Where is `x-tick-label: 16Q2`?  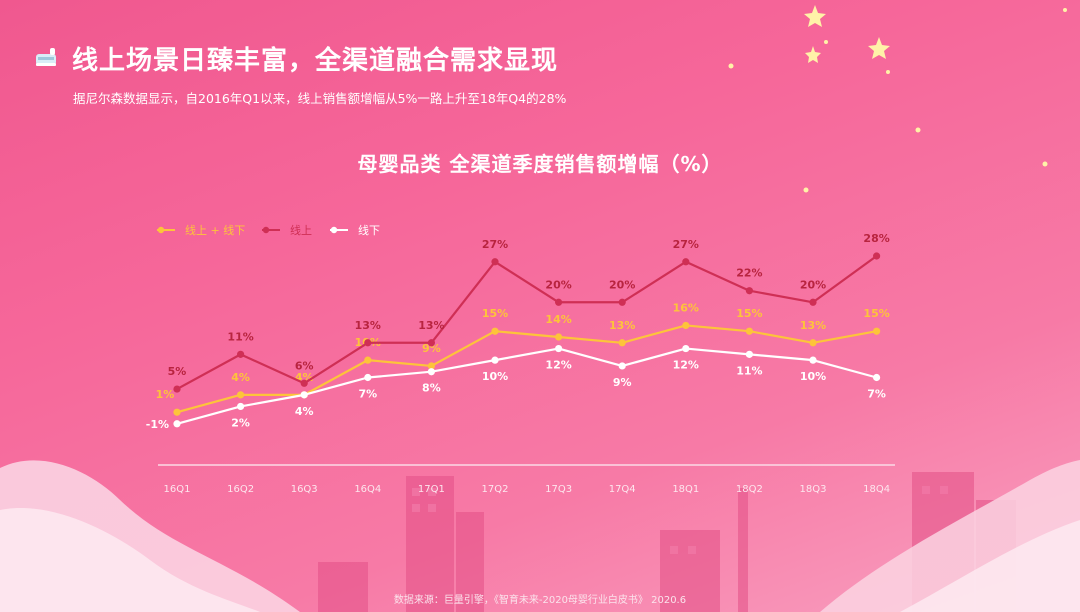
x-tick-label: 16Q2 is located at coordinates (240, 489).